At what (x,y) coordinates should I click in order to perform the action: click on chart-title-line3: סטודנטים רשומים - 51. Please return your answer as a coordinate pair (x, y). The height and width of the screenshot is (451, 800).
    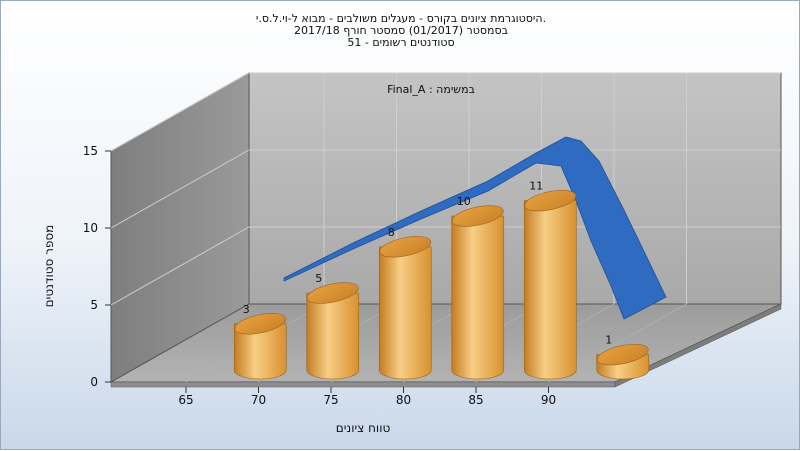
    Looking at the image, I should click on (401, 42).